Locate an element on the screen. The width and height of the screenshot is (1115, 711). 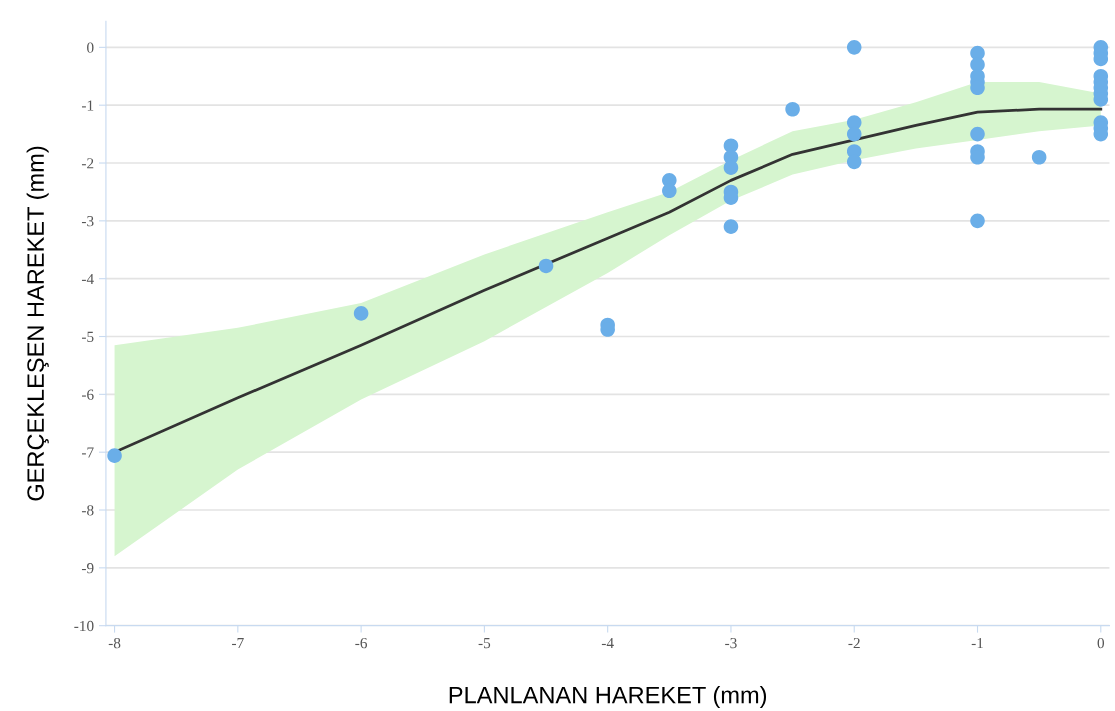
x-tick-label: -4 is located at coordinates (607, 643).